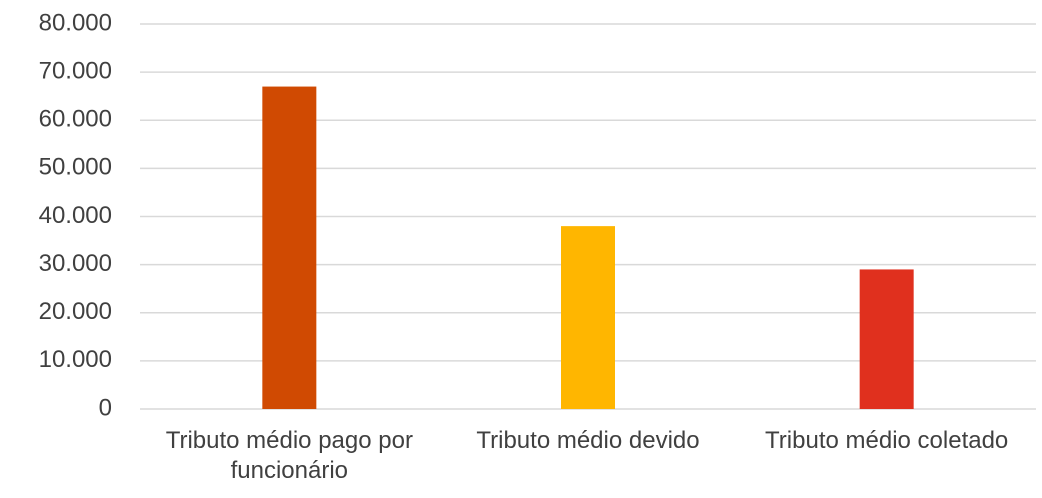 The width and height of the screenshot is (1042, 498). I want to click on y-tick-label: 30.000, so click(75, 263).